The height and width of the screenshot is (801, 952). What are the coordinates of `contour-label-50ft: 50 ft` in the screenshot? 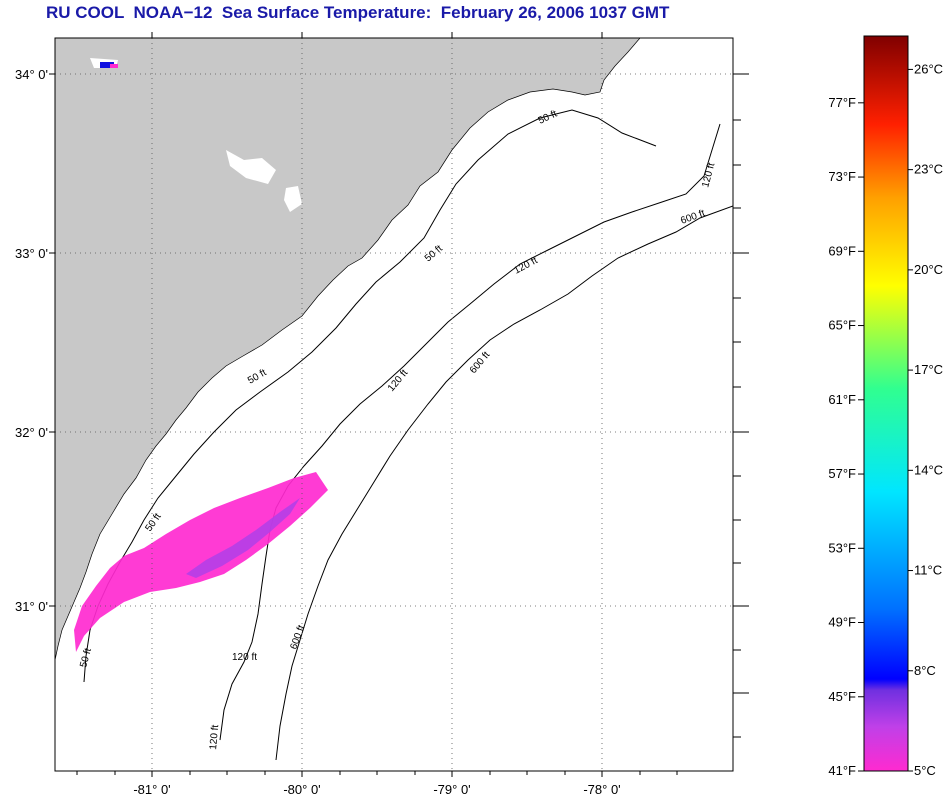 It's located at (86, 658).